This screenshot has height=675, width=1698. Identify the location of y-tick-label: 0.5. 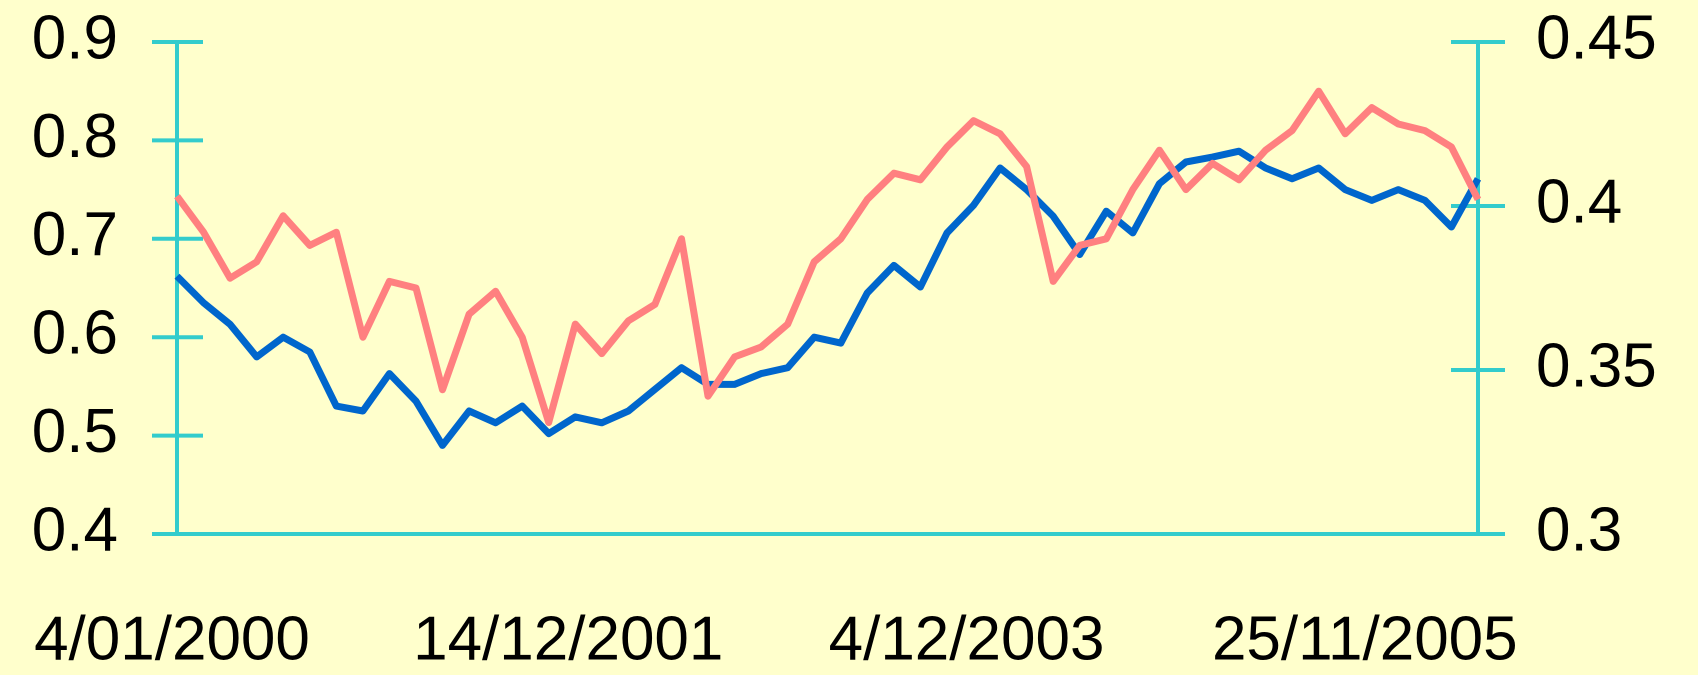
(75, 431).